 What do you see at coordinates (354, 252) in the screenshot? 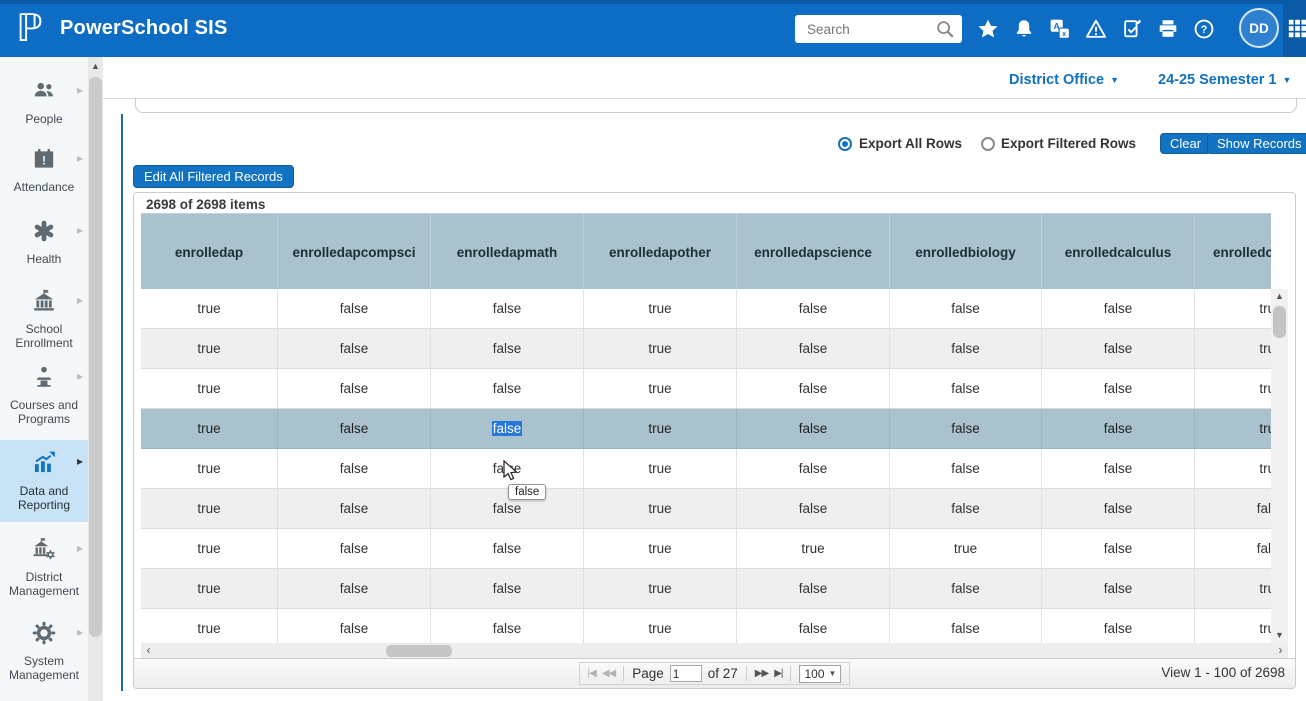
I see `column-header-enrolledapcompsci: enrolledapcompsci` at bounding box center [354, 252].